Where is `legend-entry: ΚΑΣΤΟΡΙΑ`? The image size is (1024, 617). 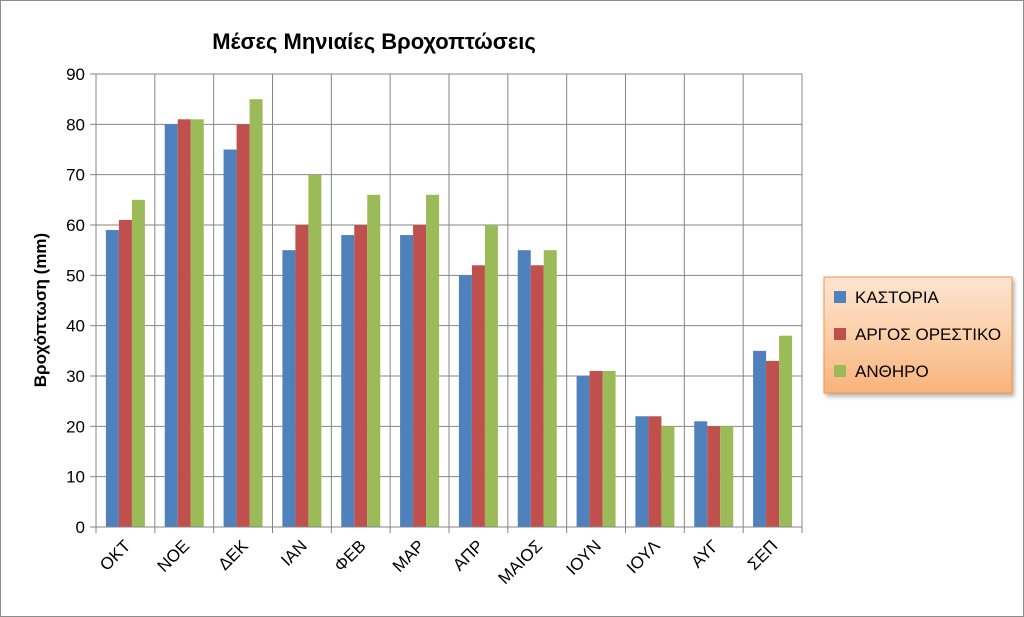
legend-entry: ΚΑΣΤΟΡΙΑ is located at coordinates (897, 297).